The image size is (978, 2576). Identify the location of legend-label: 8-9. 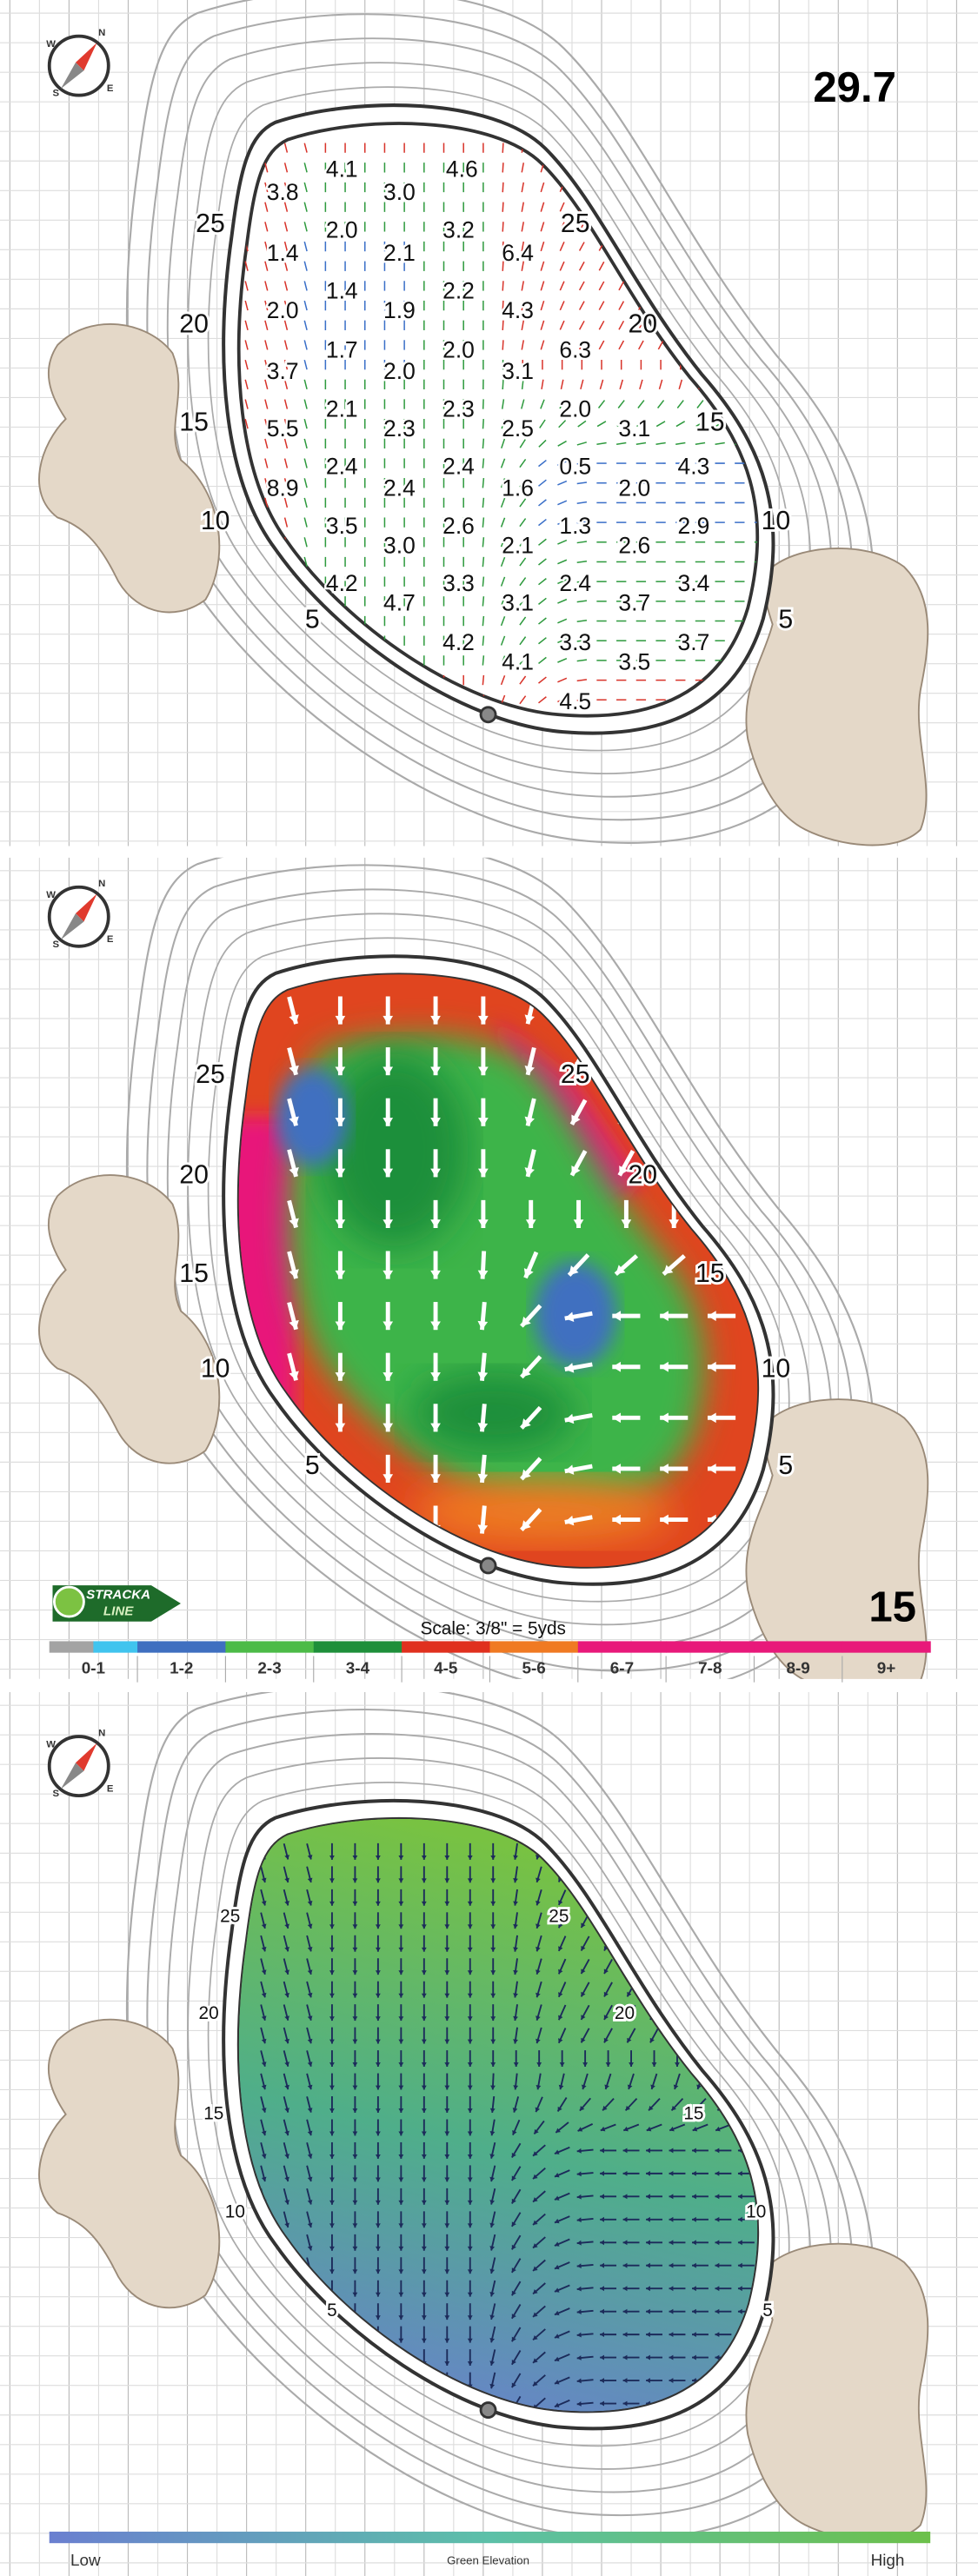
(797, 1669).